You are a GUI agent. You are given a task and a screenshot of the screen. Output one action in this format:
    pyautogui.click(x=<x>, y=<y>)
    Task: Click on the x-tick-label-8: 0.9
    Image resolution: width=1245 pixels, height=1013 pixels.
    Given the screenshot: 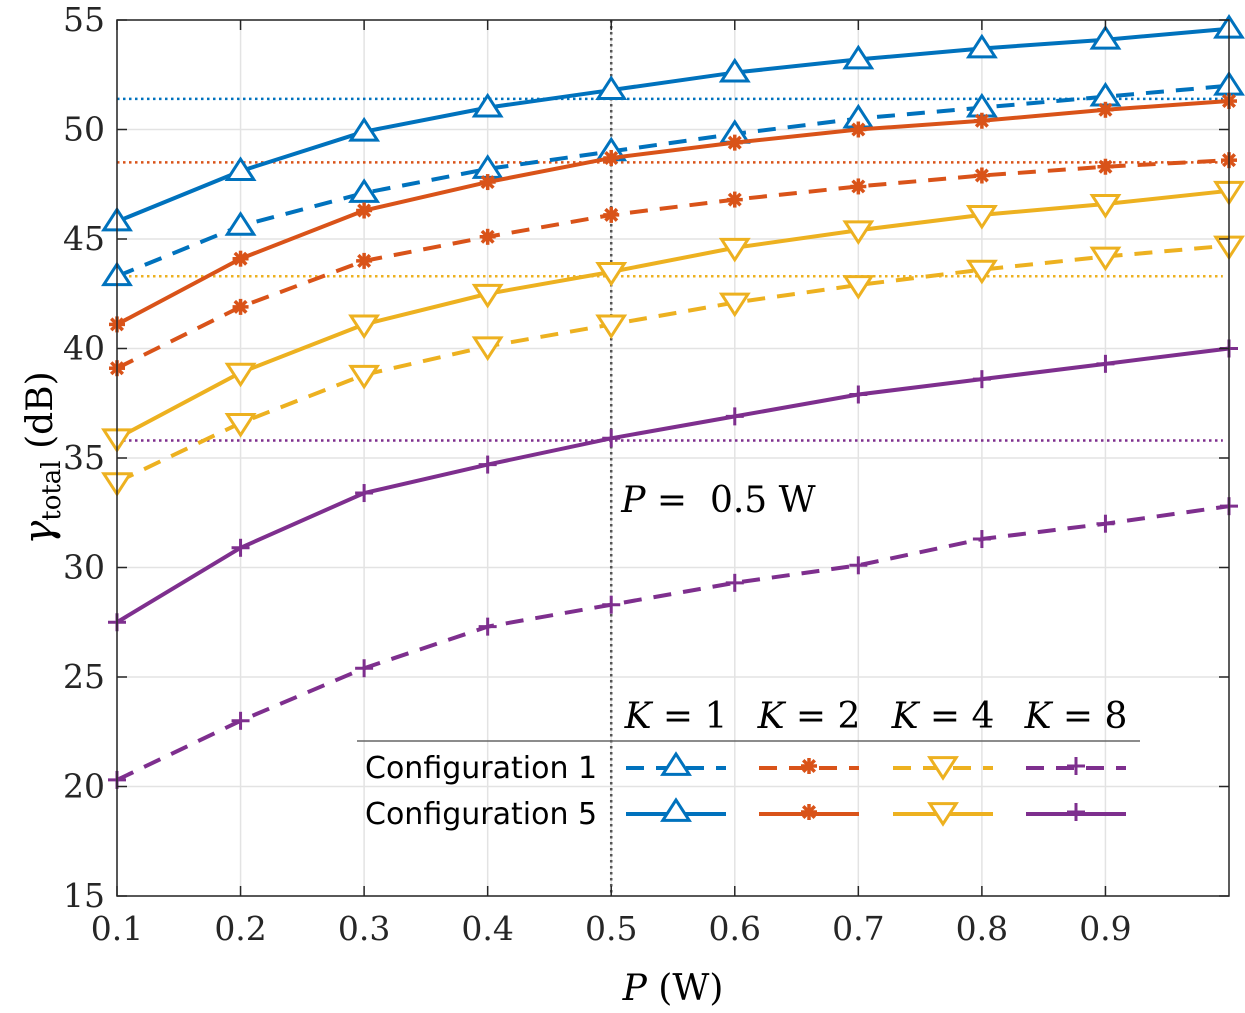 What is the action you would take?
    pyautogui.click(x=1105, y=928)
    